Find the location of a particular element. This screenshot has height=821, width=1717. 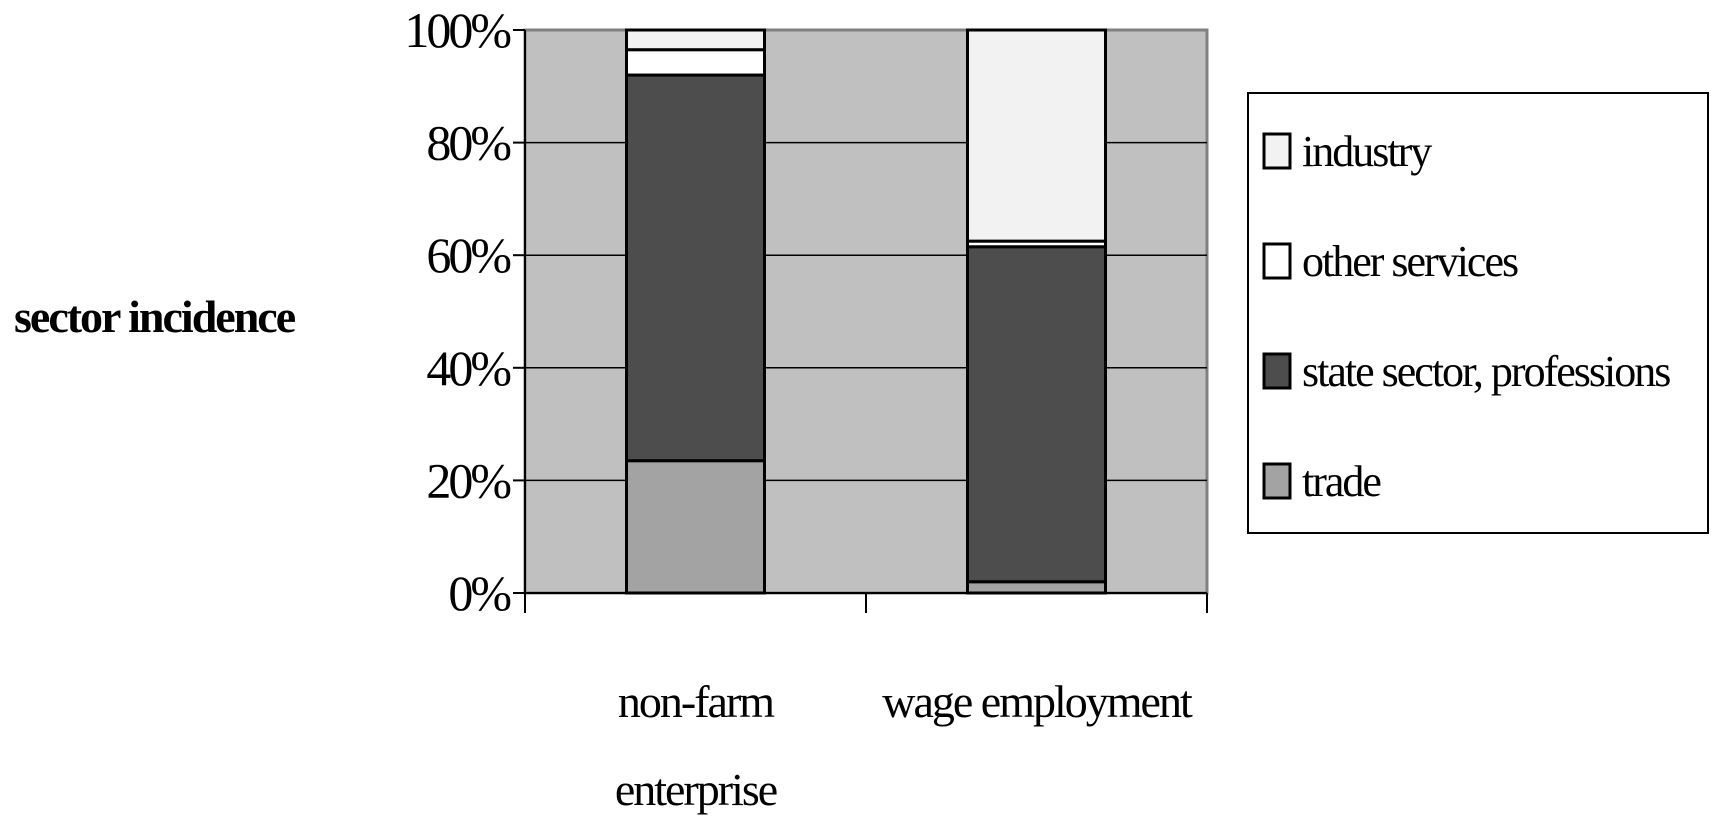

y-tick-label: 20% is located at coordinates (468, 480).